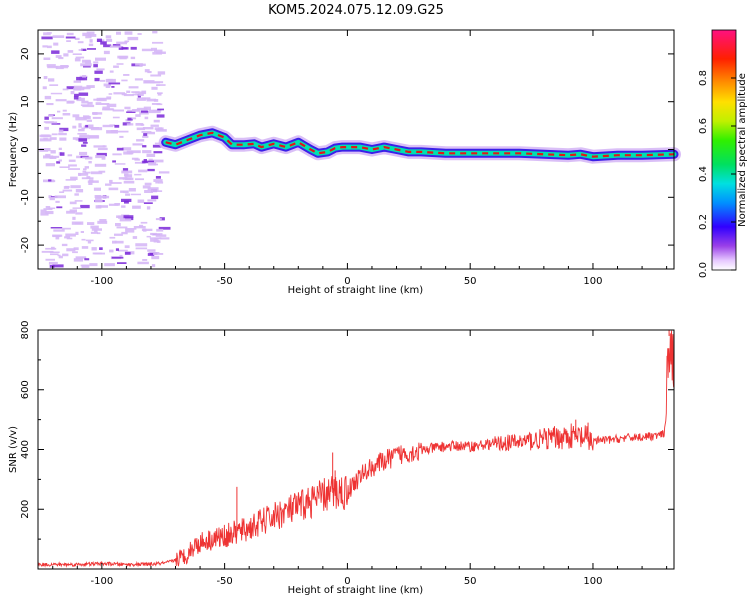  What do you see at coordinates (25, 149) in the screenshot?
I see `y-tick-label: 0` at bounding box center [25, 149].